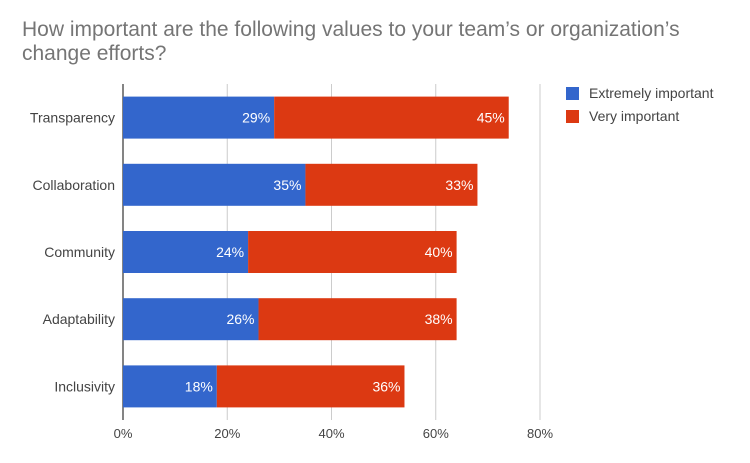 Image resolution: width=750 pixels, height=463 pixels. Describe the element at coordinates (491, 118) in the screenshot. I see `data-label-transparency-very-important: 45%` at that location.